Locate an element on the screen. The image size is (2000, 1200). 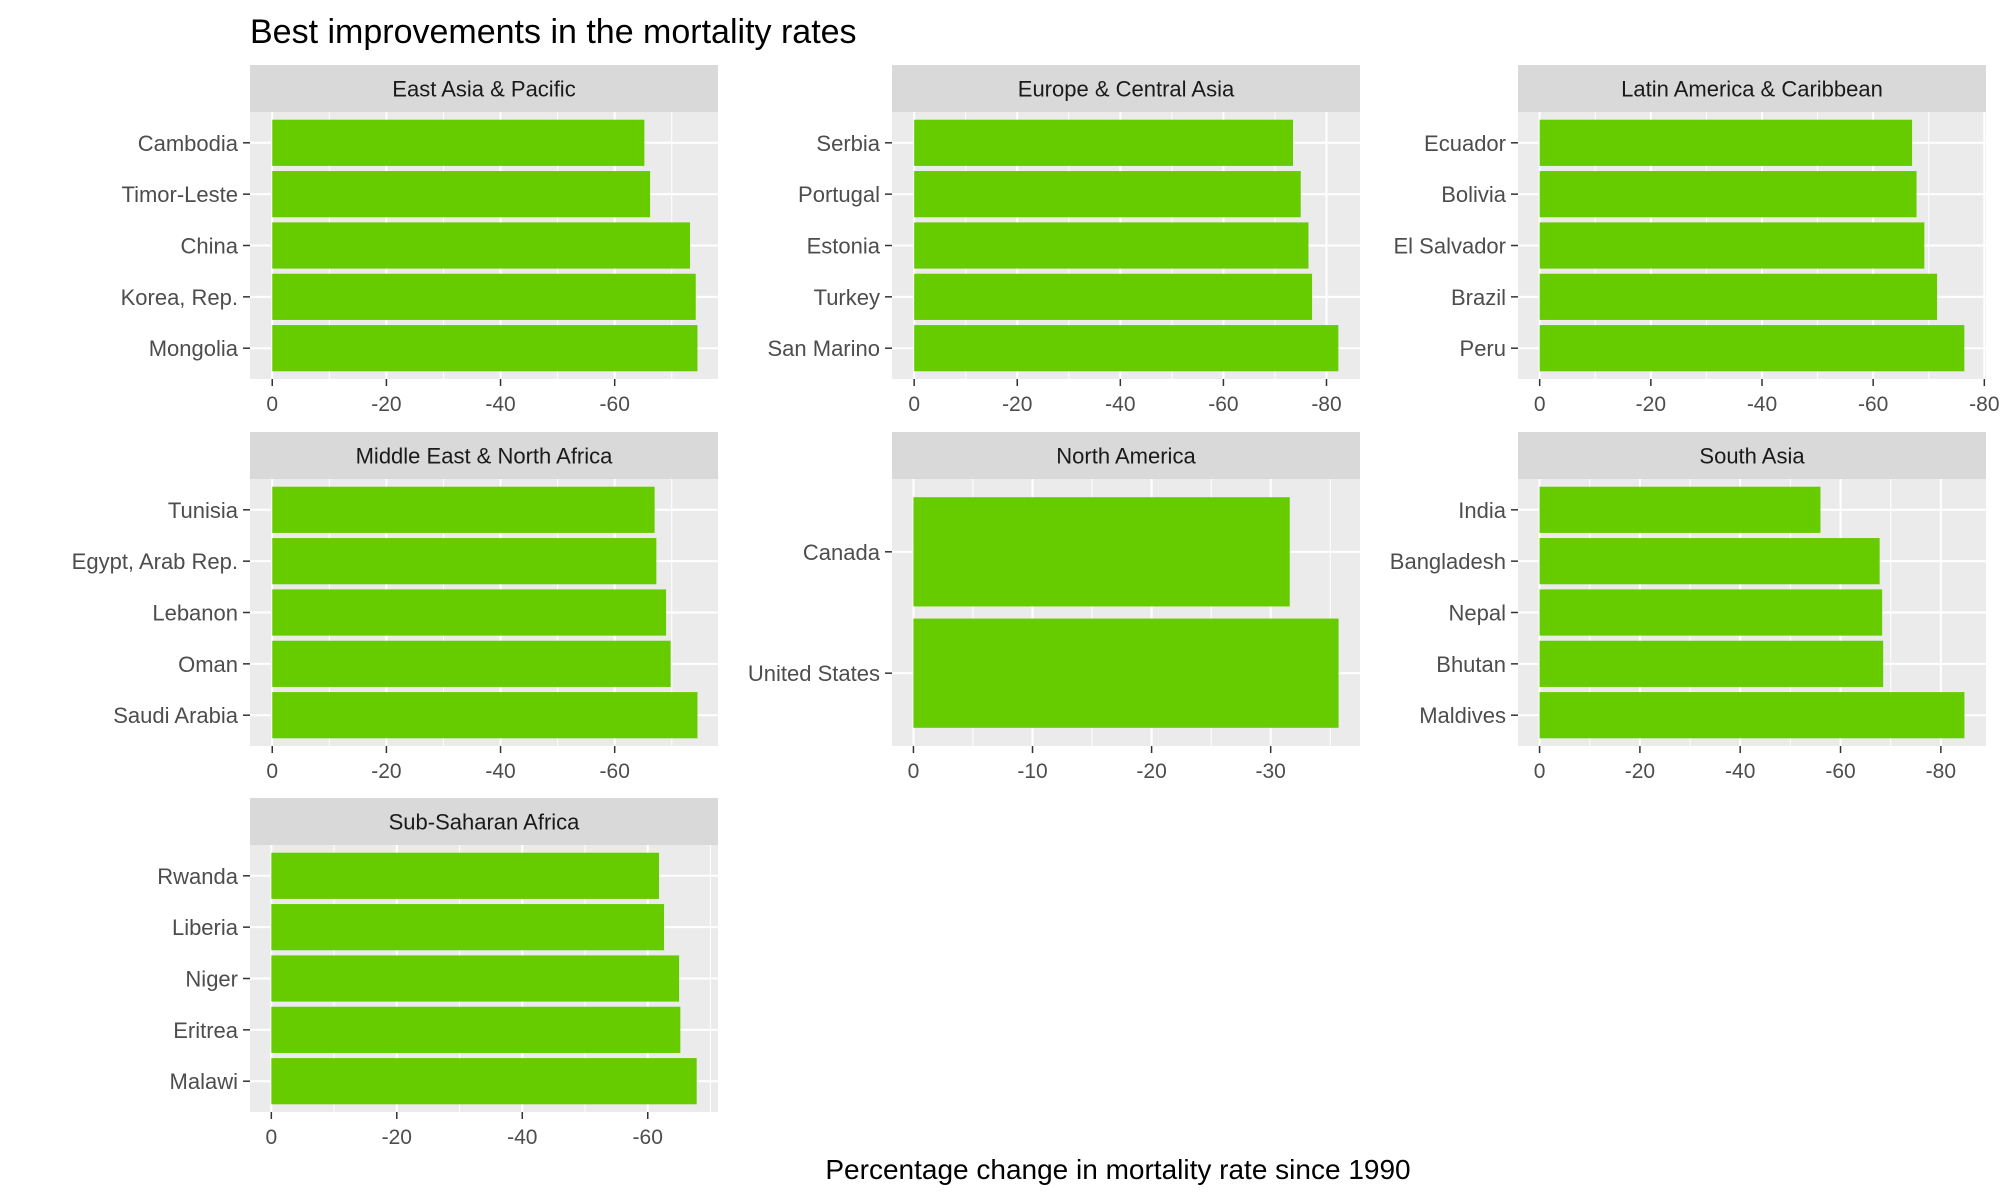
category-label: Oman is located at coordinates (208, 664).